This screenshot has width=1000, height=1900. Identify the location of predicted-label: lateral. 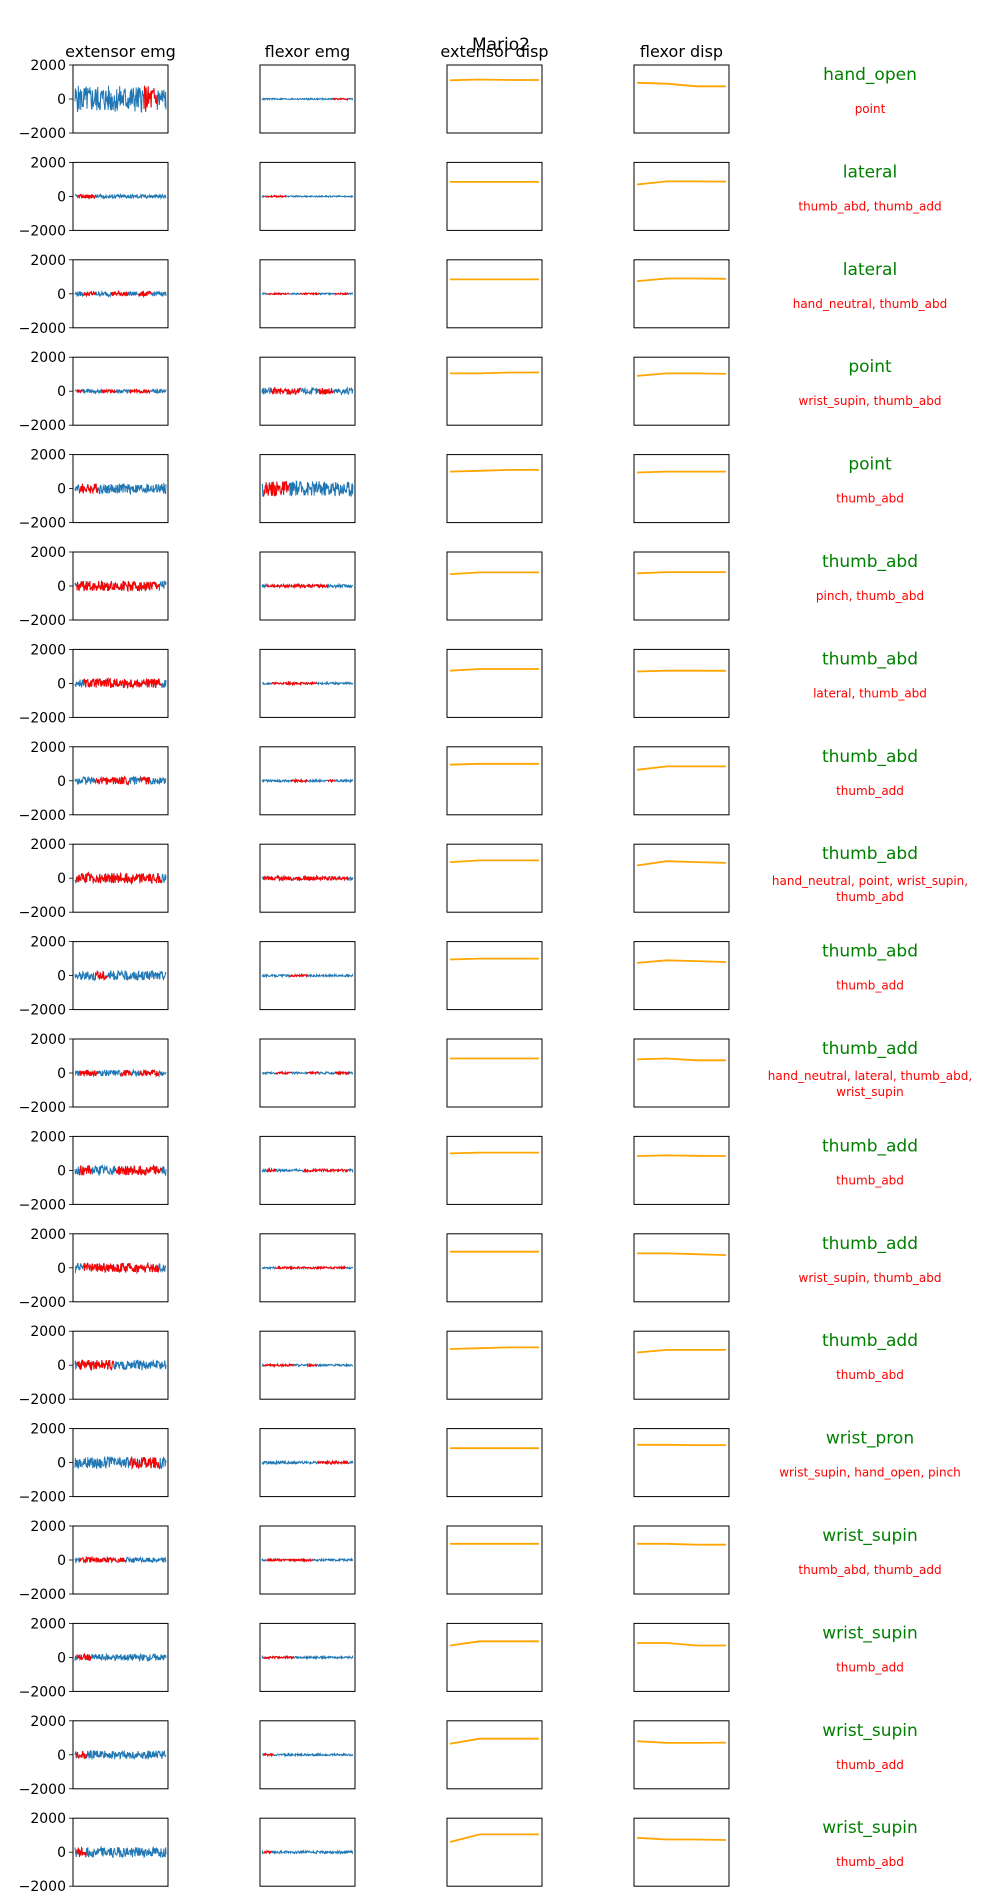
(870, 172).